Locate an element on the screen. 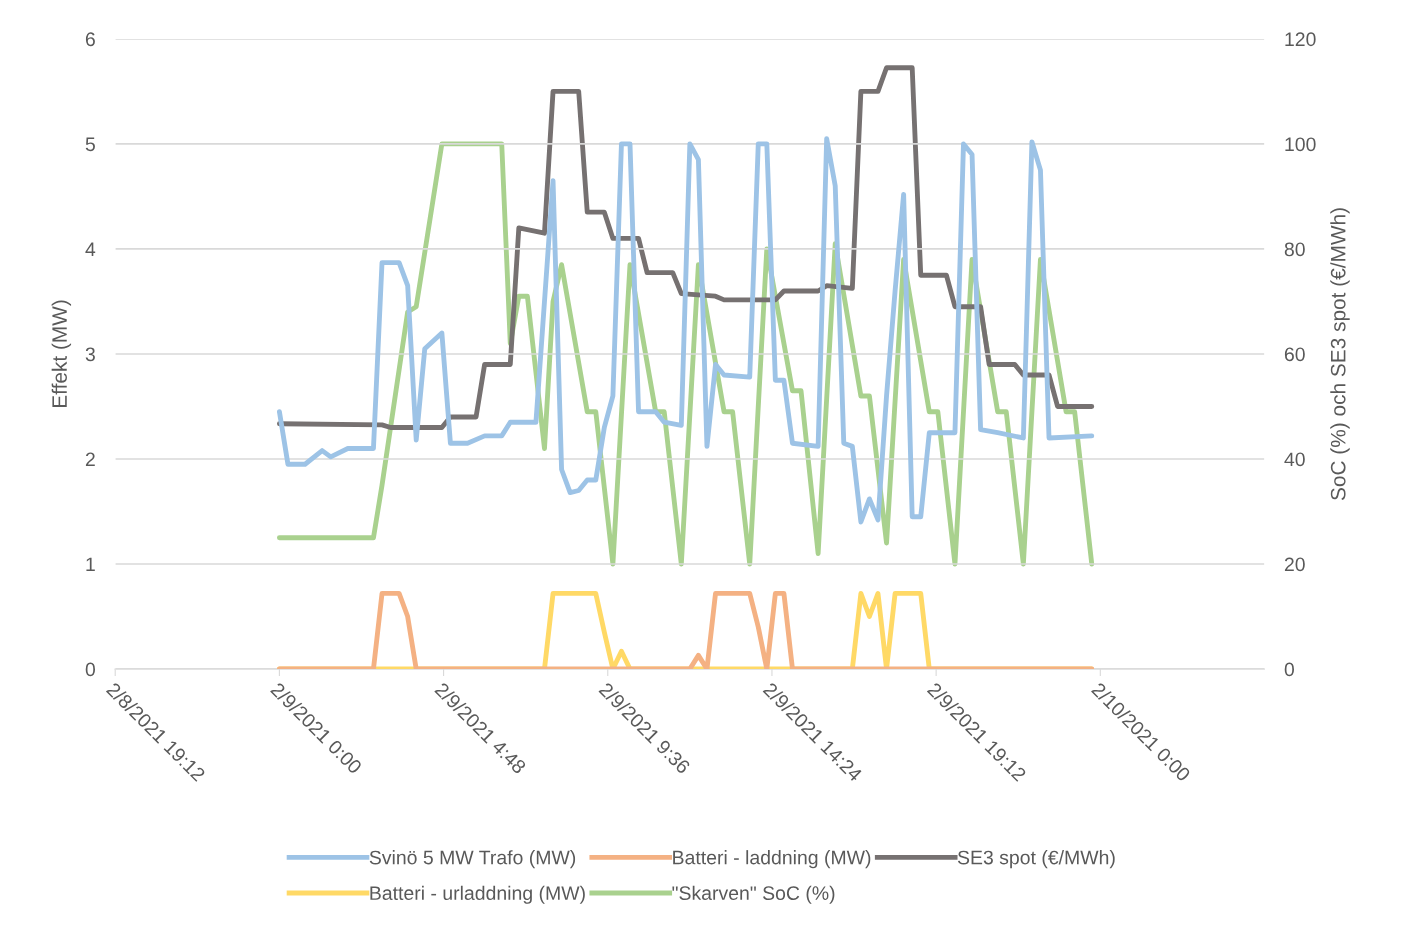 The width and height of the screenshot is (1405, 926). legend-label: SE3 spot (€/MWh) is located at coordinates (1036, 859).